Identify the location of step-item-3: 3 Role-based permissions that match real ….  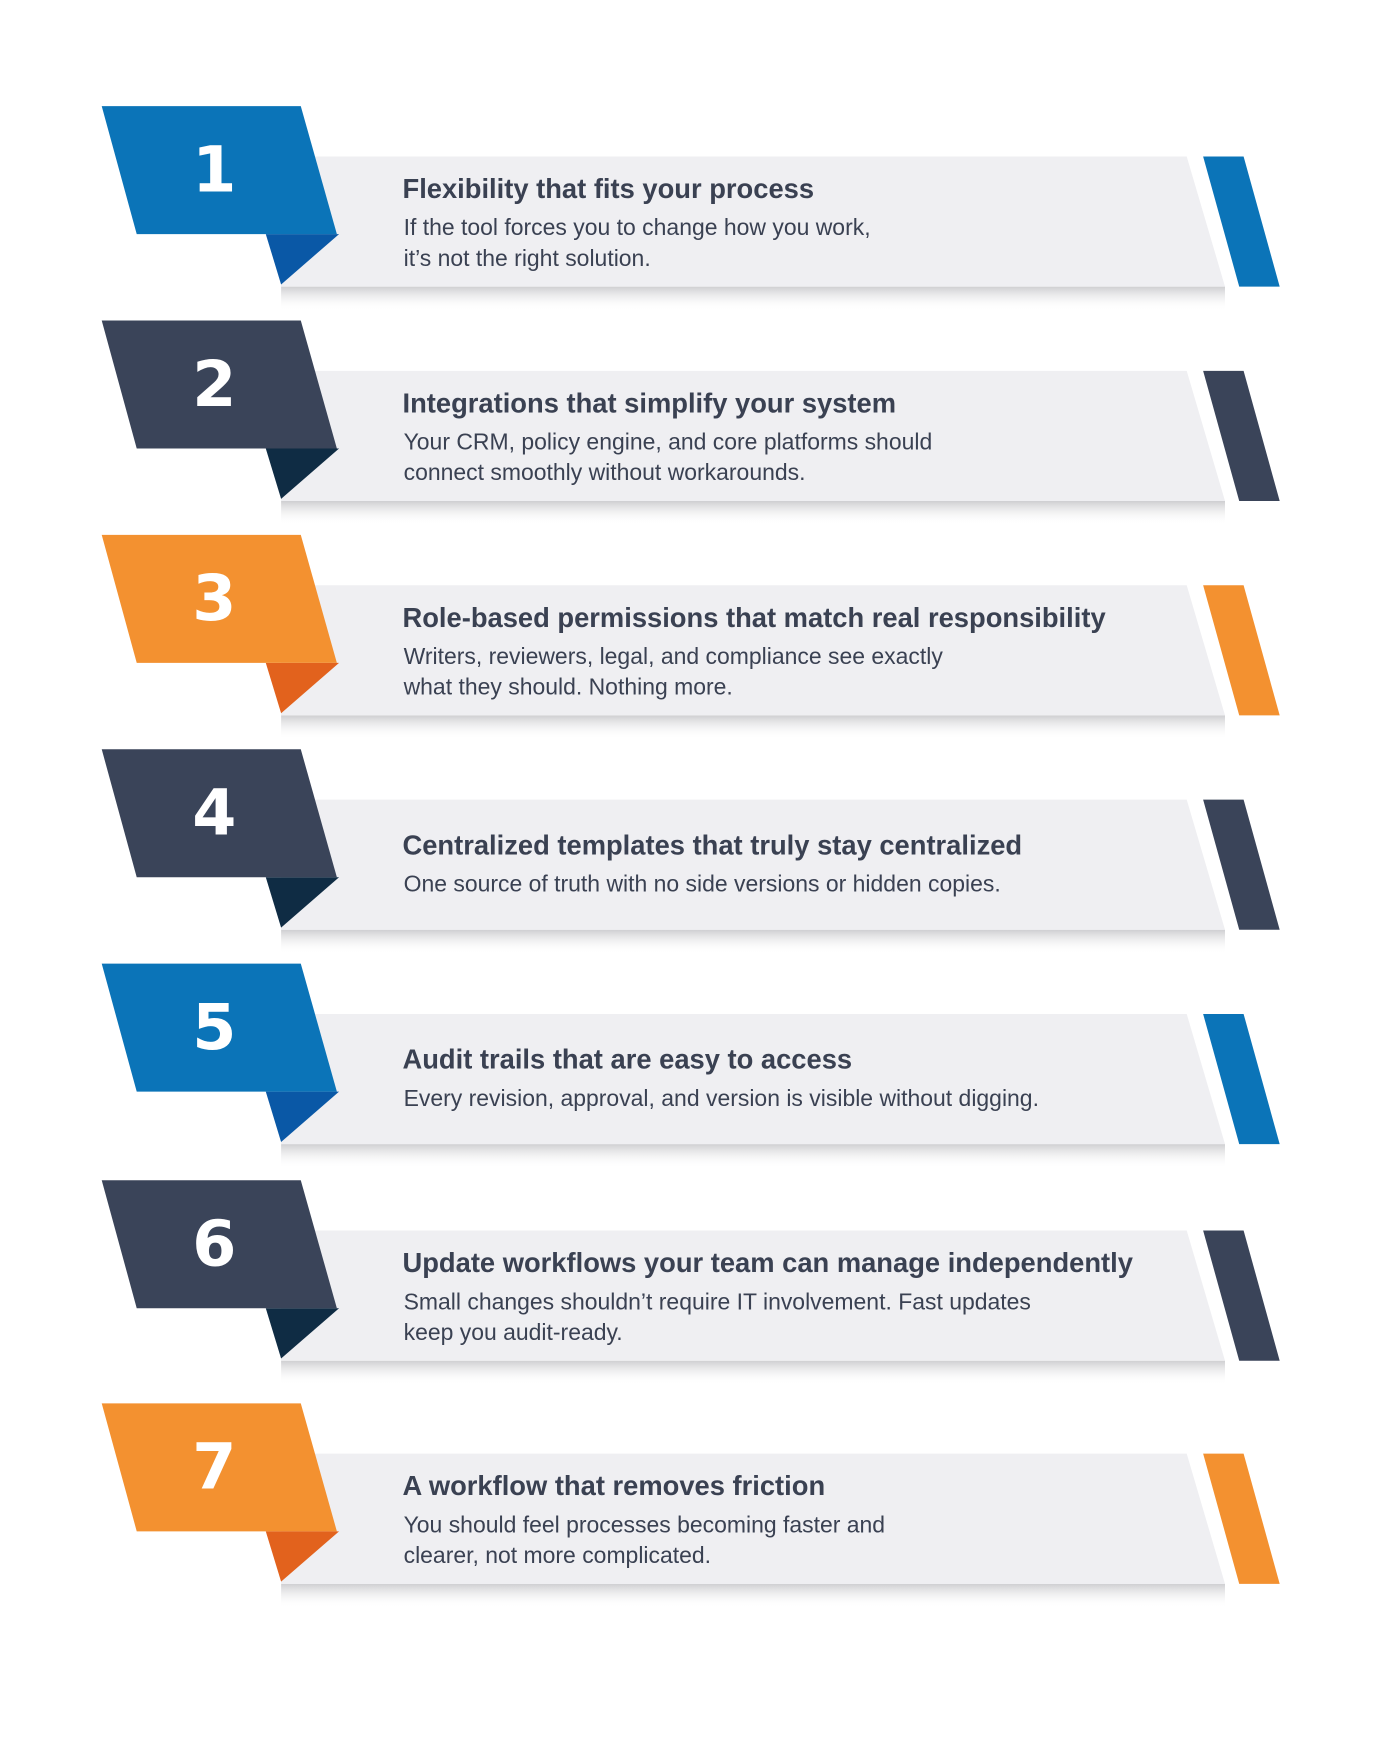
(690, 637).